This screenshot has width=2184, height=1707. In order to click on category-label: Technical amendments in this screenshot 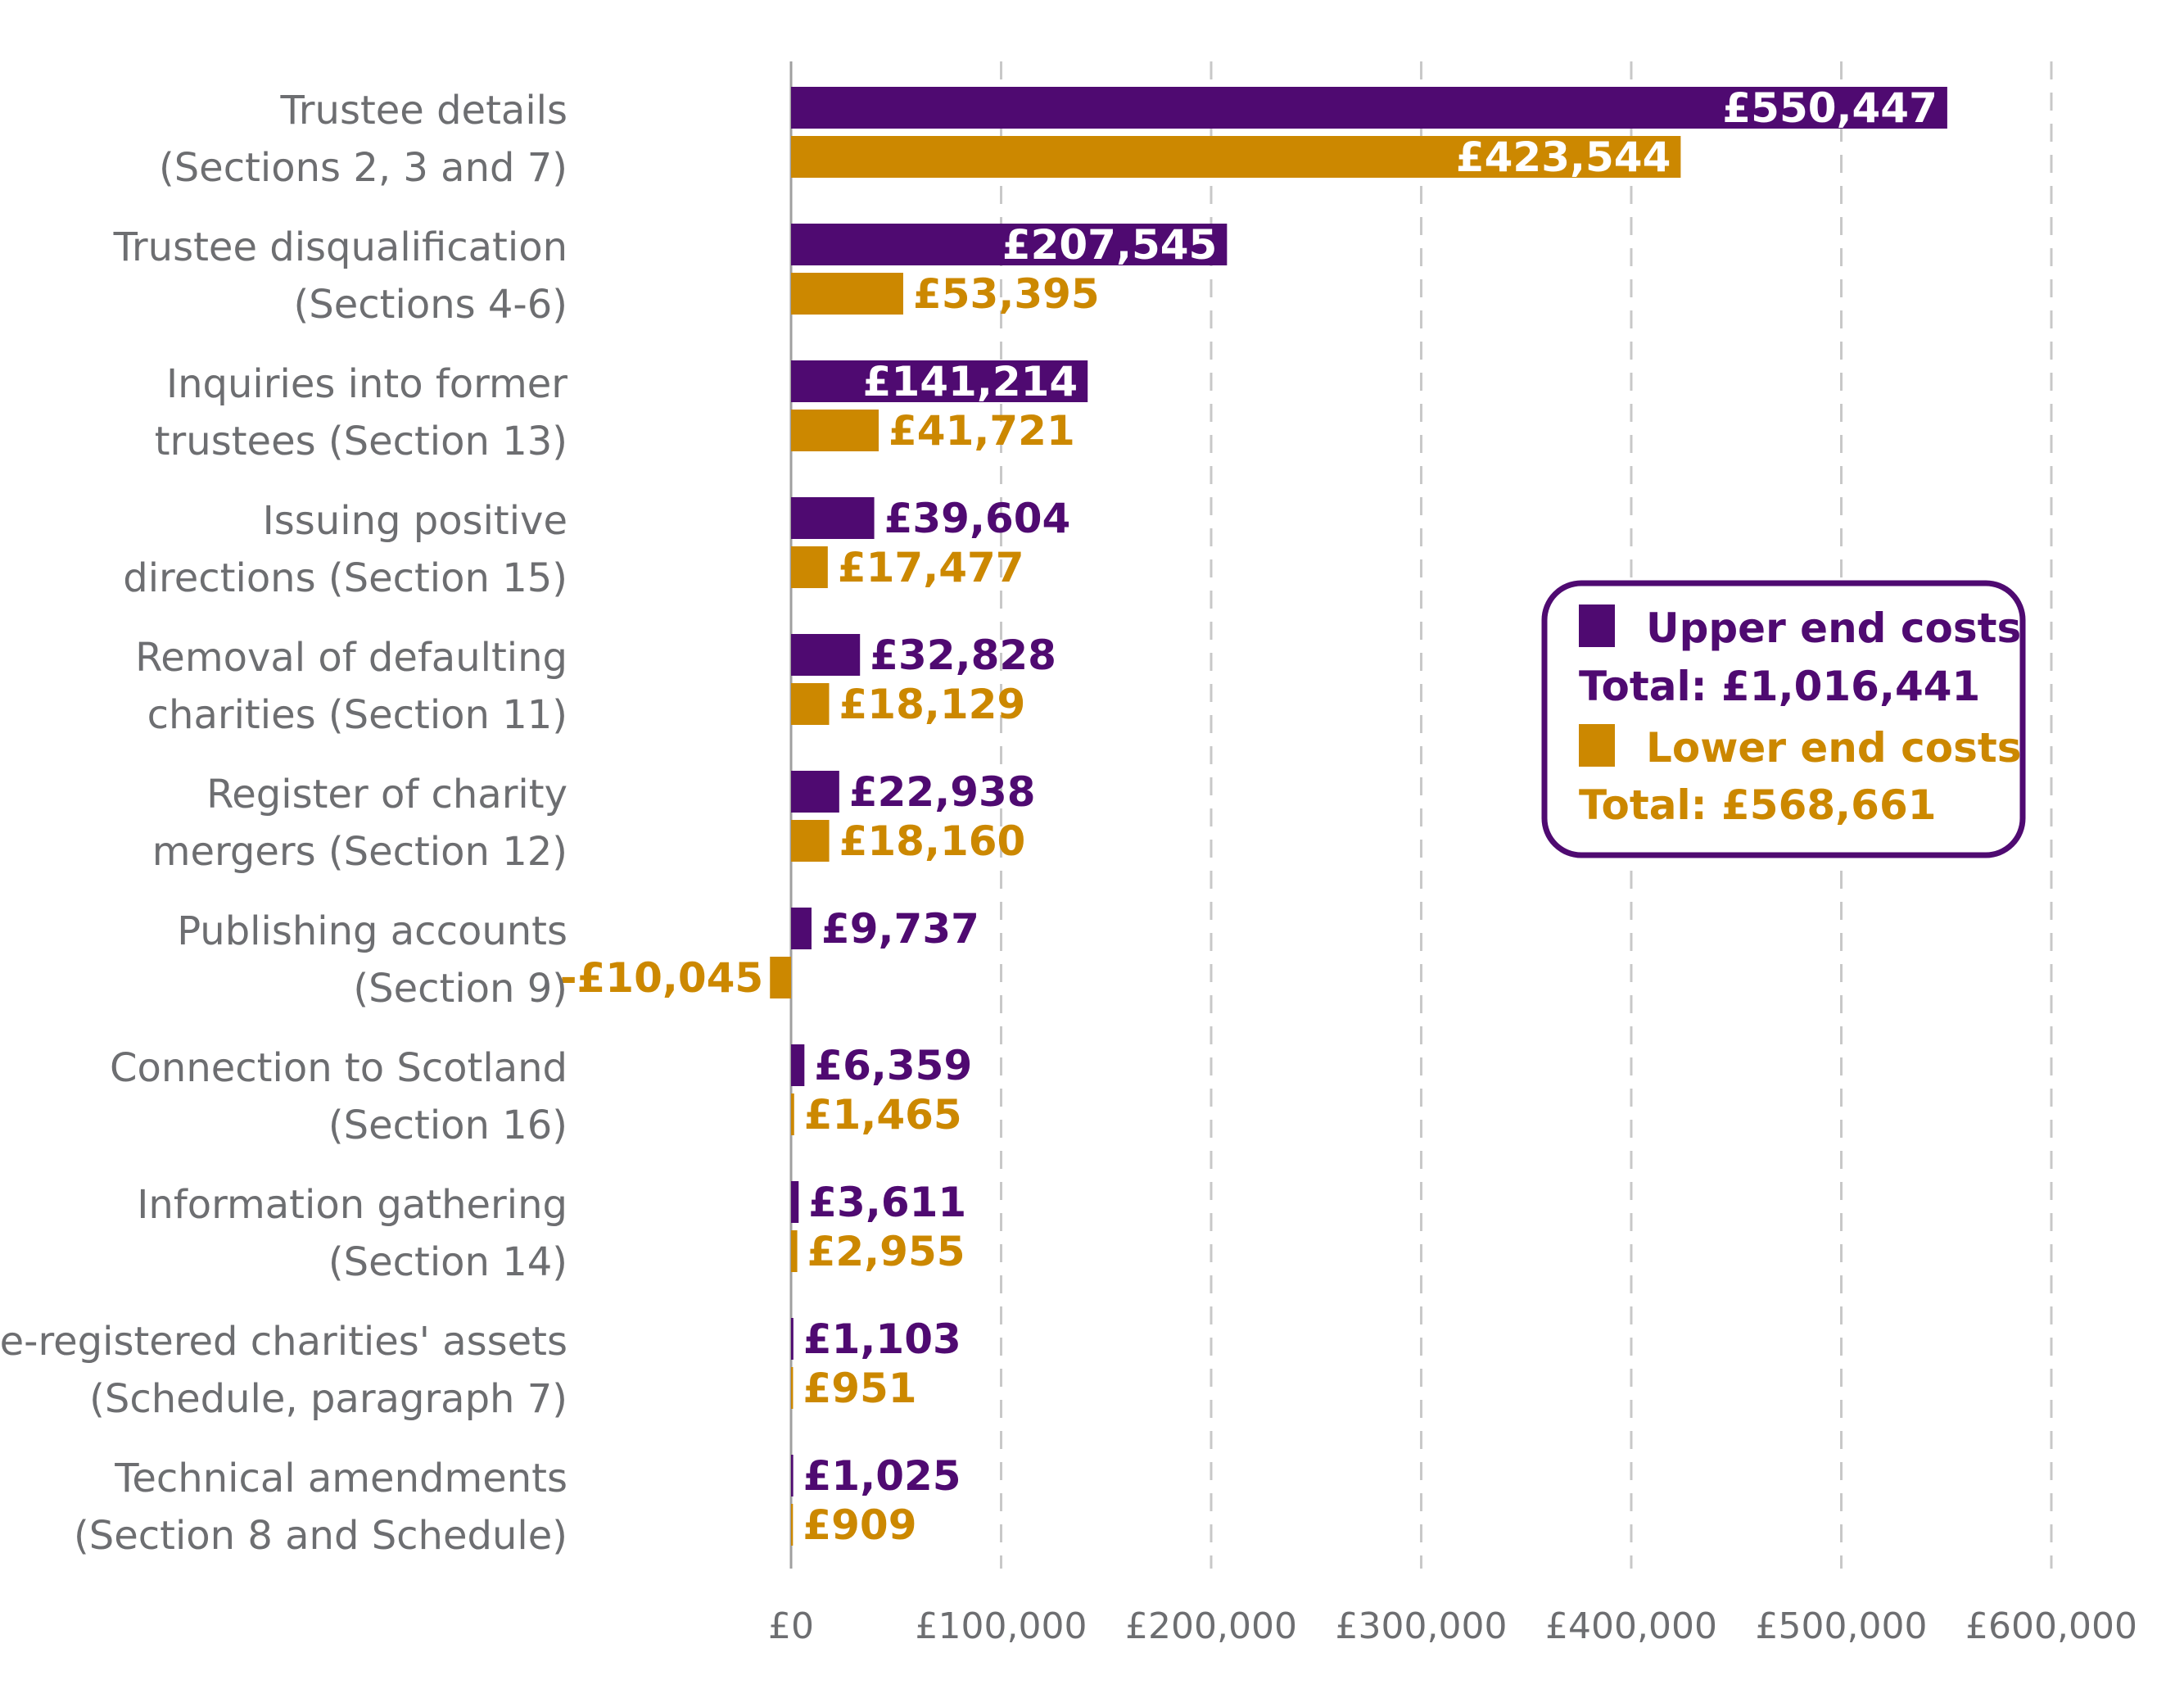, I will do `click(340, 1478)`.